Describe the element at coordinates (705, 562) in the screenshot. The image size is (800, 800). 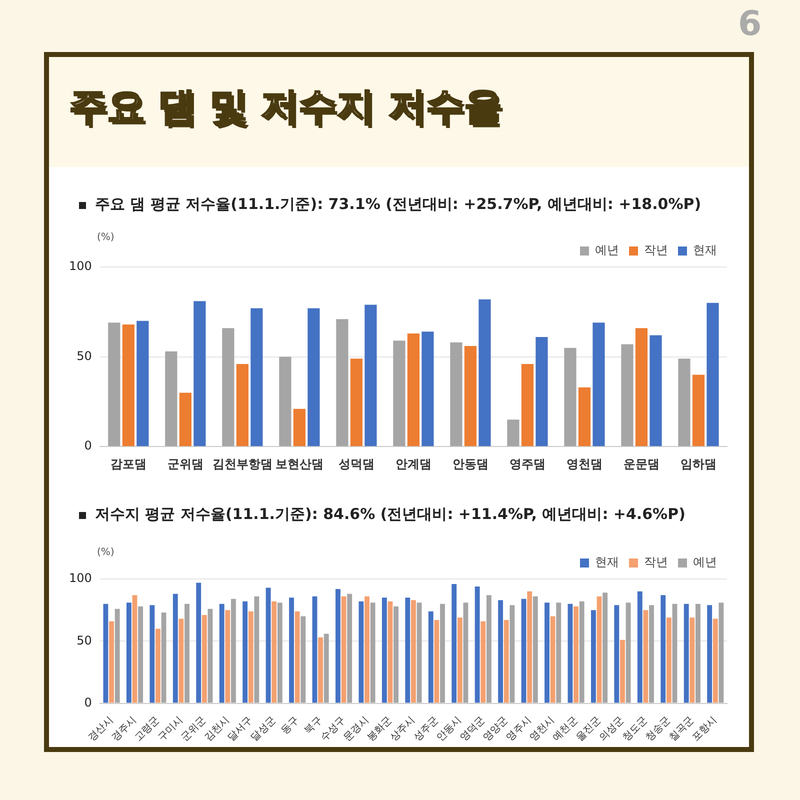
I see `legend-label: 예년` at that location.